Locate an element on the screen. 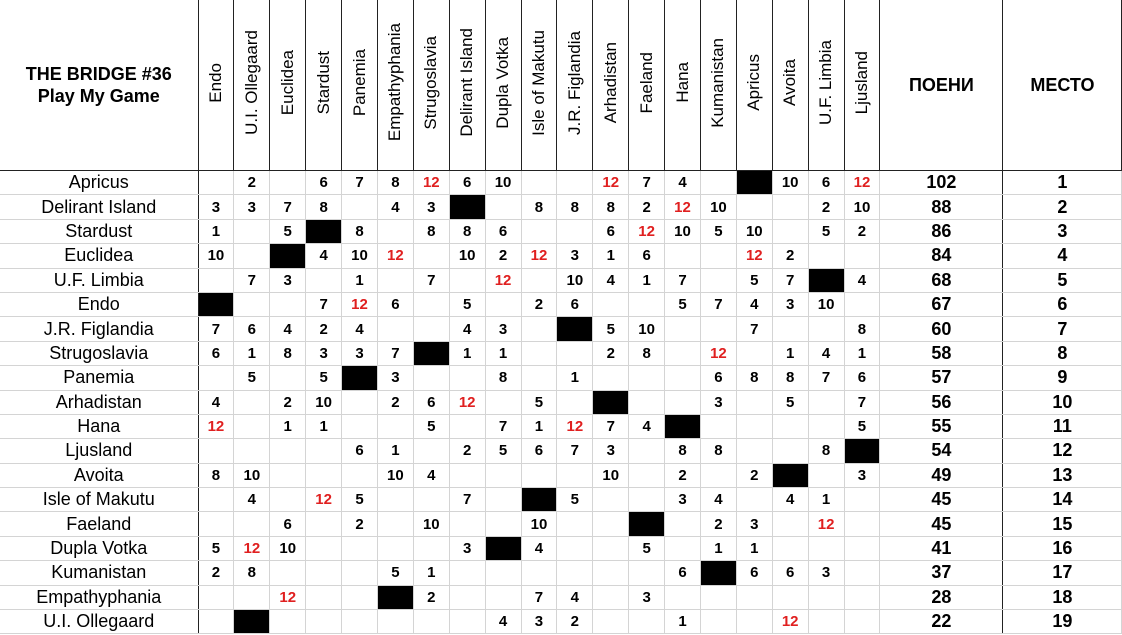  voter-header: Stardust is located at coordinates (324, 85).